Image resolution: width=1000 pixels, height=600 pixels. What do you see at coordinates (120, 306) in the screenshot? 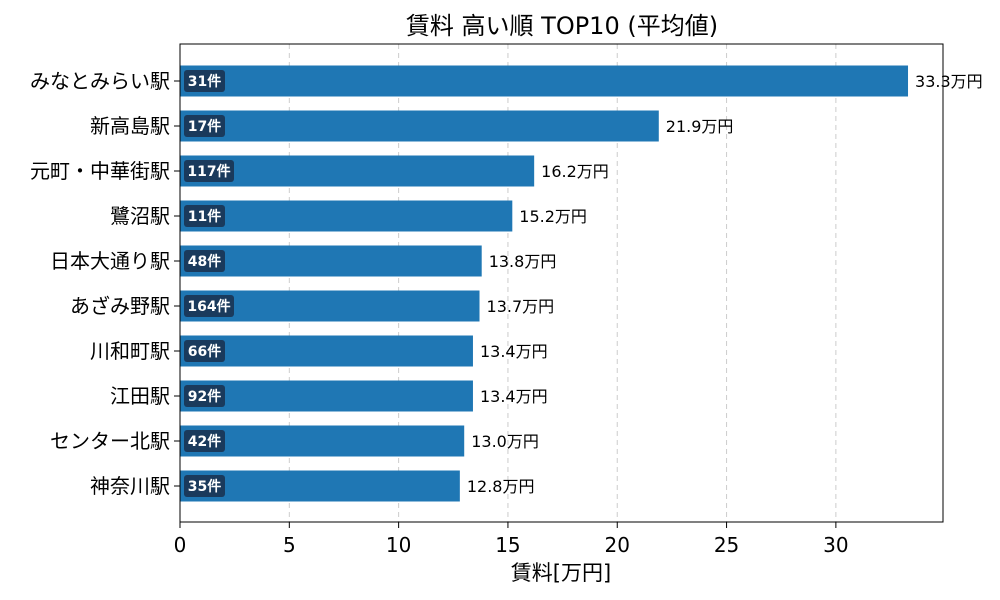
I see `y-tick-label: あざみ野駅` at bounding box center [120, 306].